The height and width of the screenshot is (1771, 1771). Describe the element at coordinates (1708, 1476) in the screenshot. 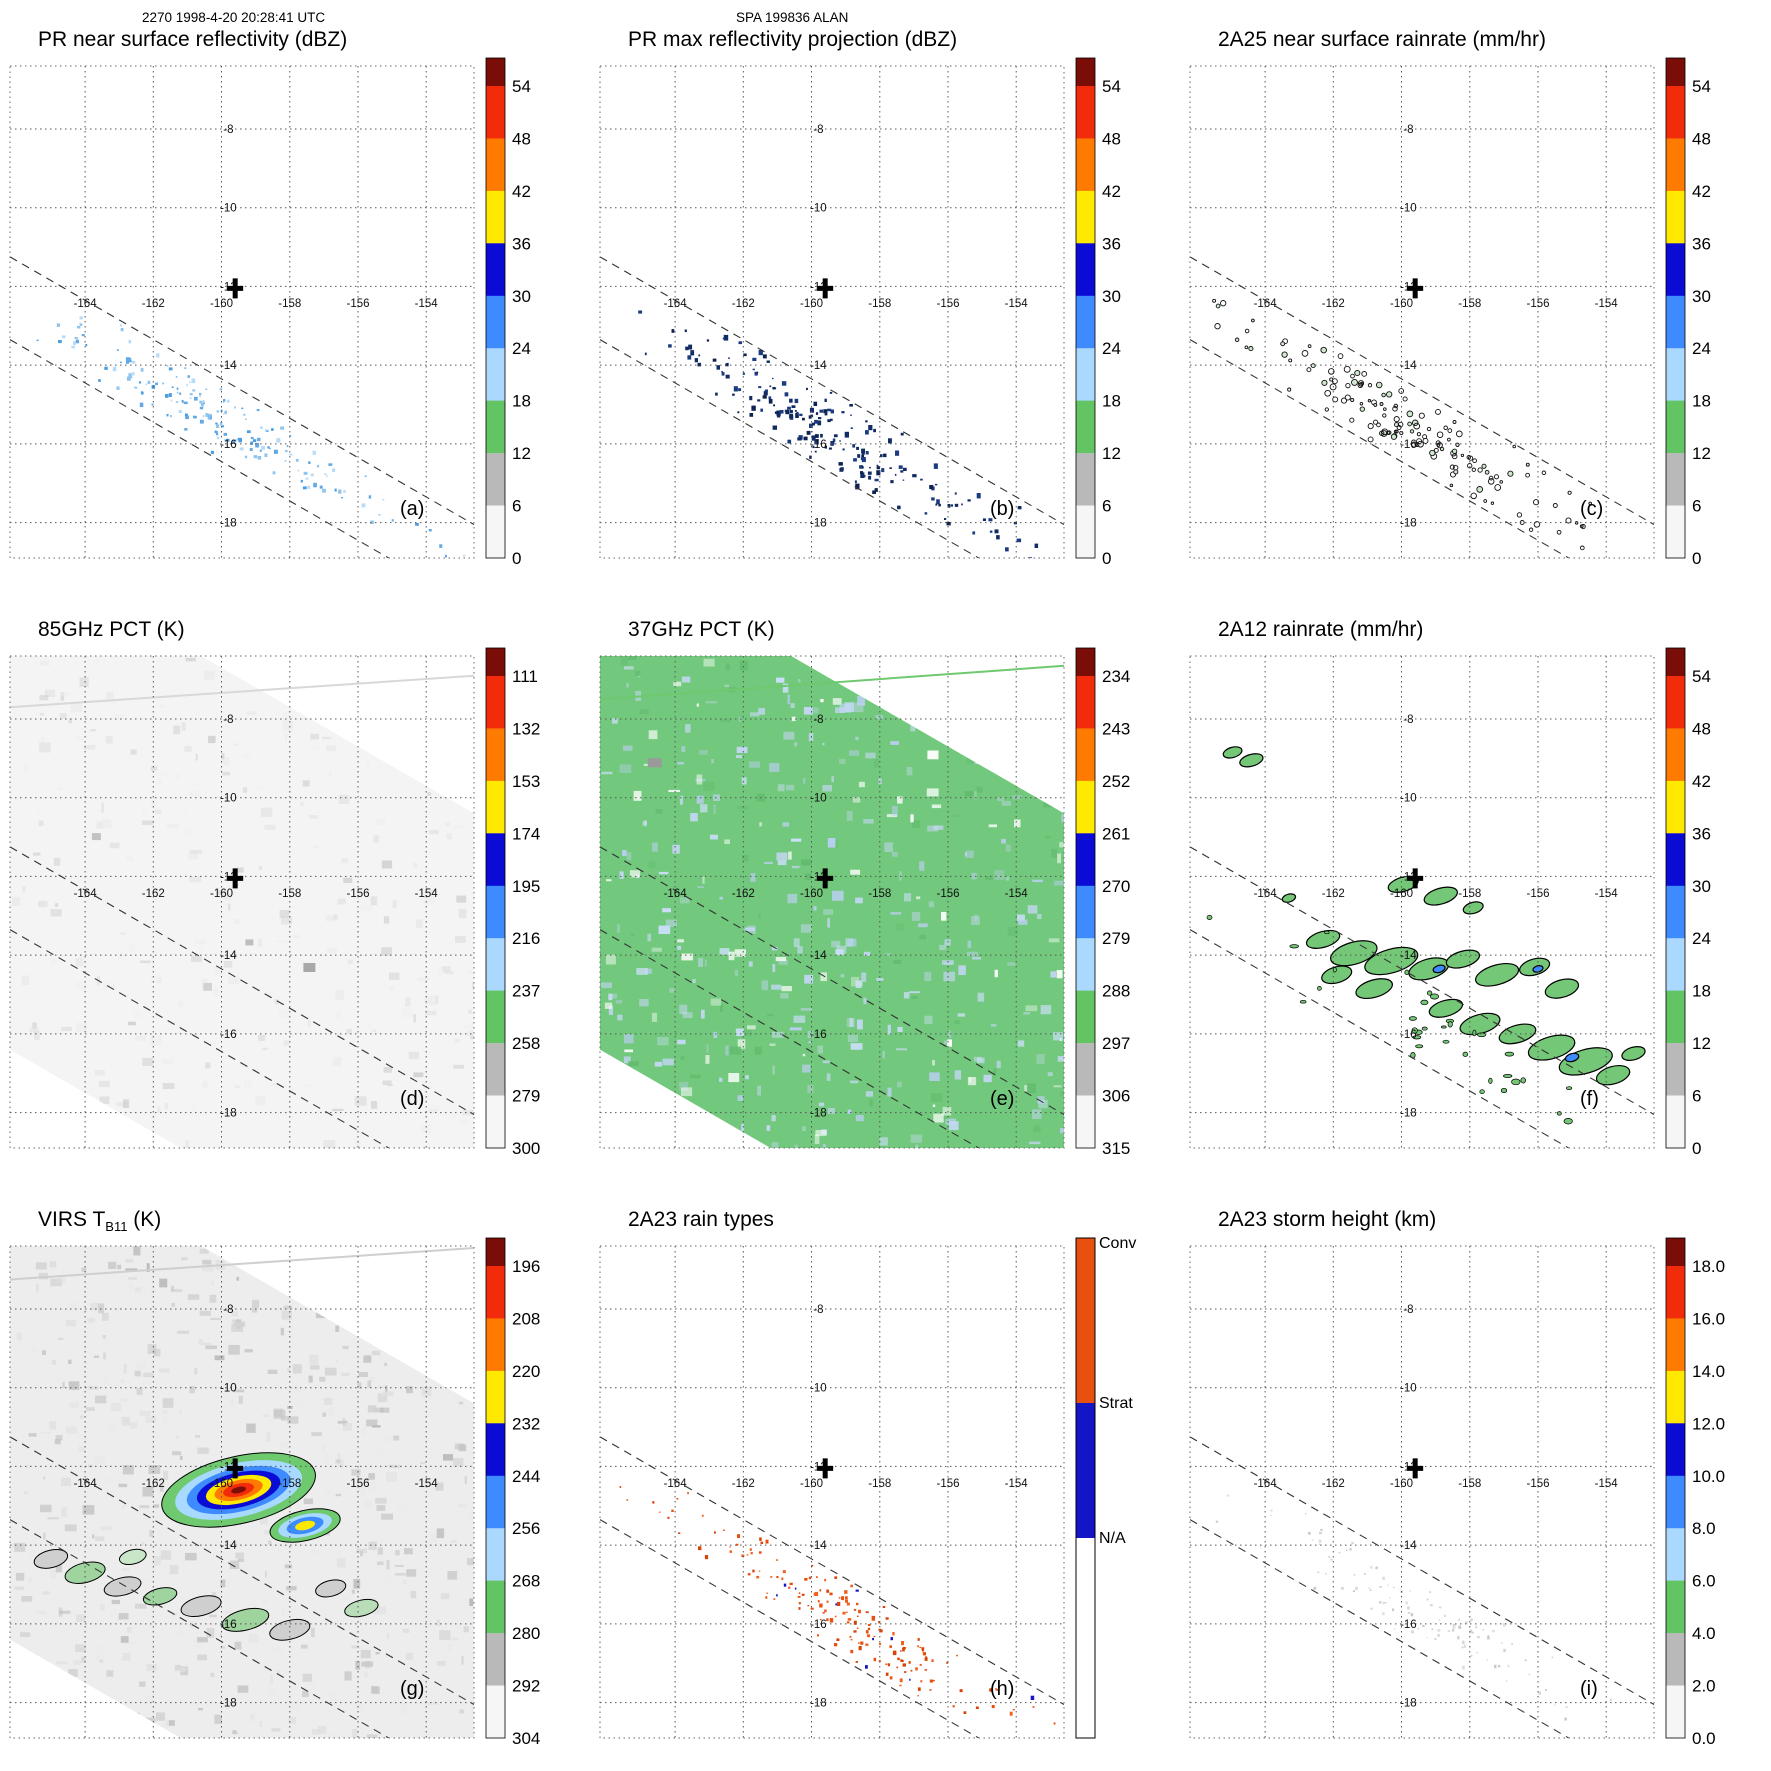

I see `svg-text: 10.0` at that location.